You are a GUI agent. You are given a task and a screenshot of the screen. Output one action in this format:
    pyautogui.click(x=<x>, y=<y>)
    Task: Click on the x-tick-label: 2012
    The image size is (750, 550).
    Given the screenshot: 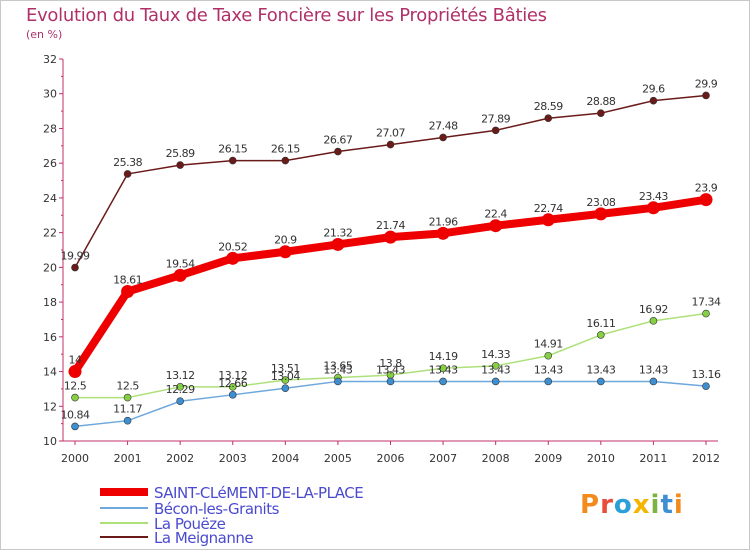 What is the action you would take?
    pyautogui.click(x=706, y=458)
    